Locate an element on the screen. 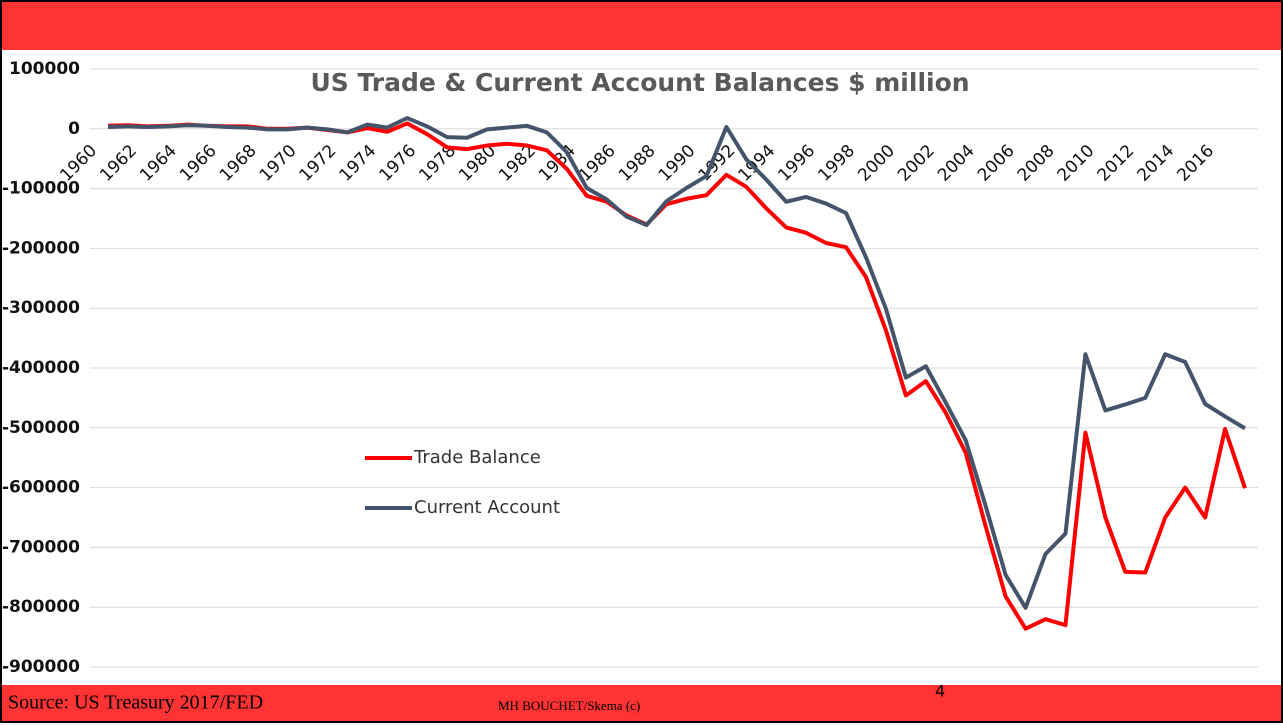 This screenshot has height=725, width=1283. x-tick-label: 2006 is located at coordinates (996, 163).